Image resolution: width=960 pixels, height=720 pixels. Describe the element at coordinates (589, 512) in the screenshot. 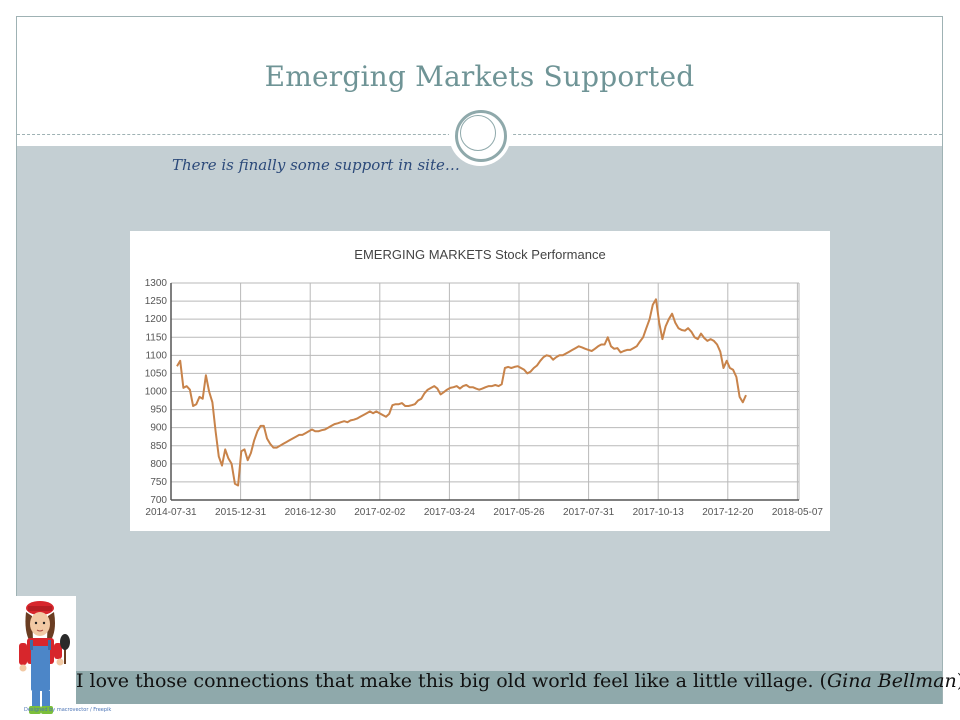

I see `x-tick-label: 2017-07-31` at that location.